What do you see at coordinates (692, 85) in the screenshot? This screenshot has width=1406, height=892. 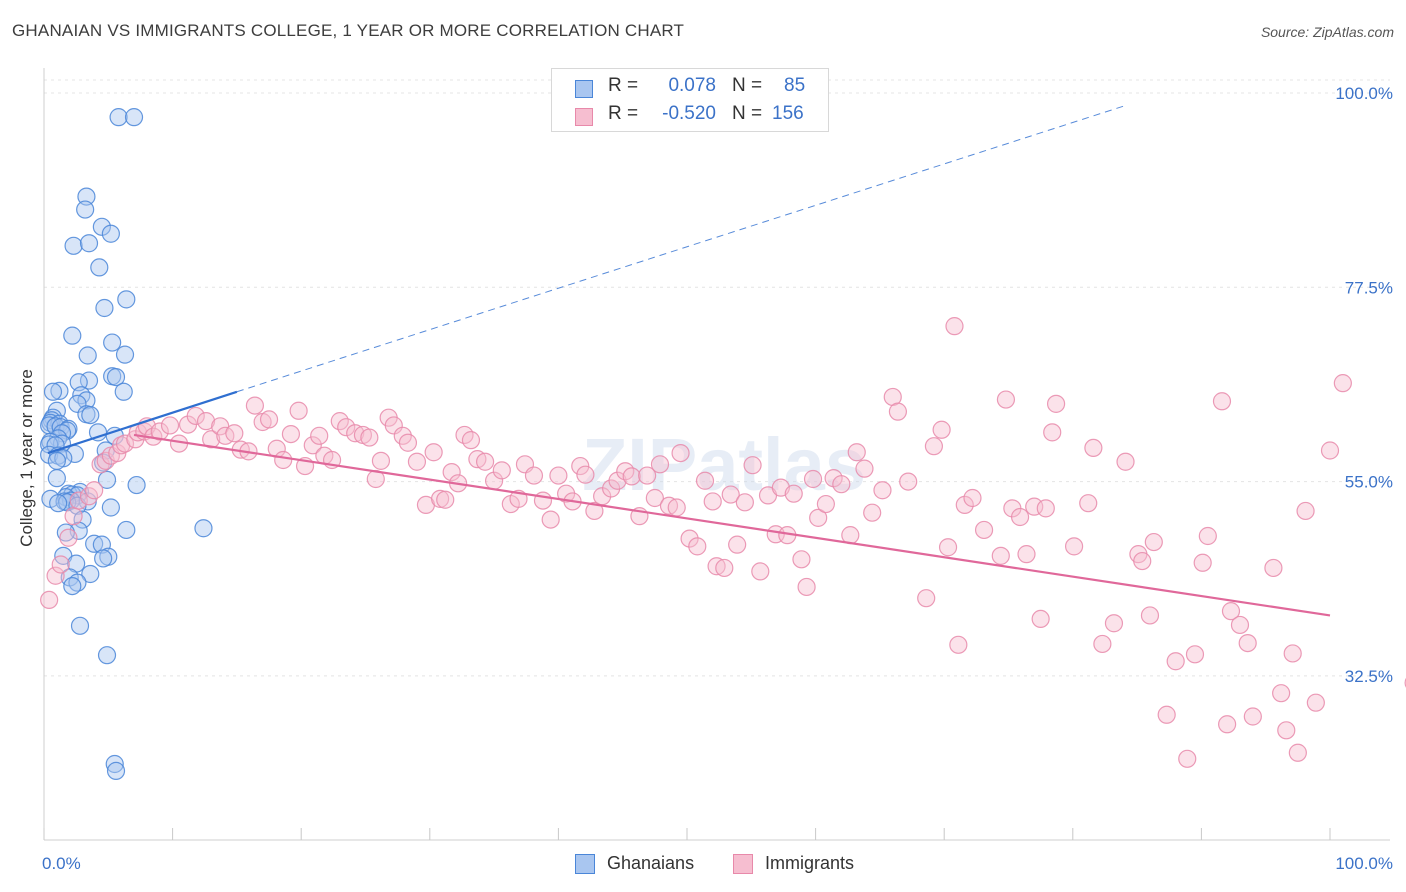 I see `legend-r-value: 0.078` at bounding box center [692, 85].